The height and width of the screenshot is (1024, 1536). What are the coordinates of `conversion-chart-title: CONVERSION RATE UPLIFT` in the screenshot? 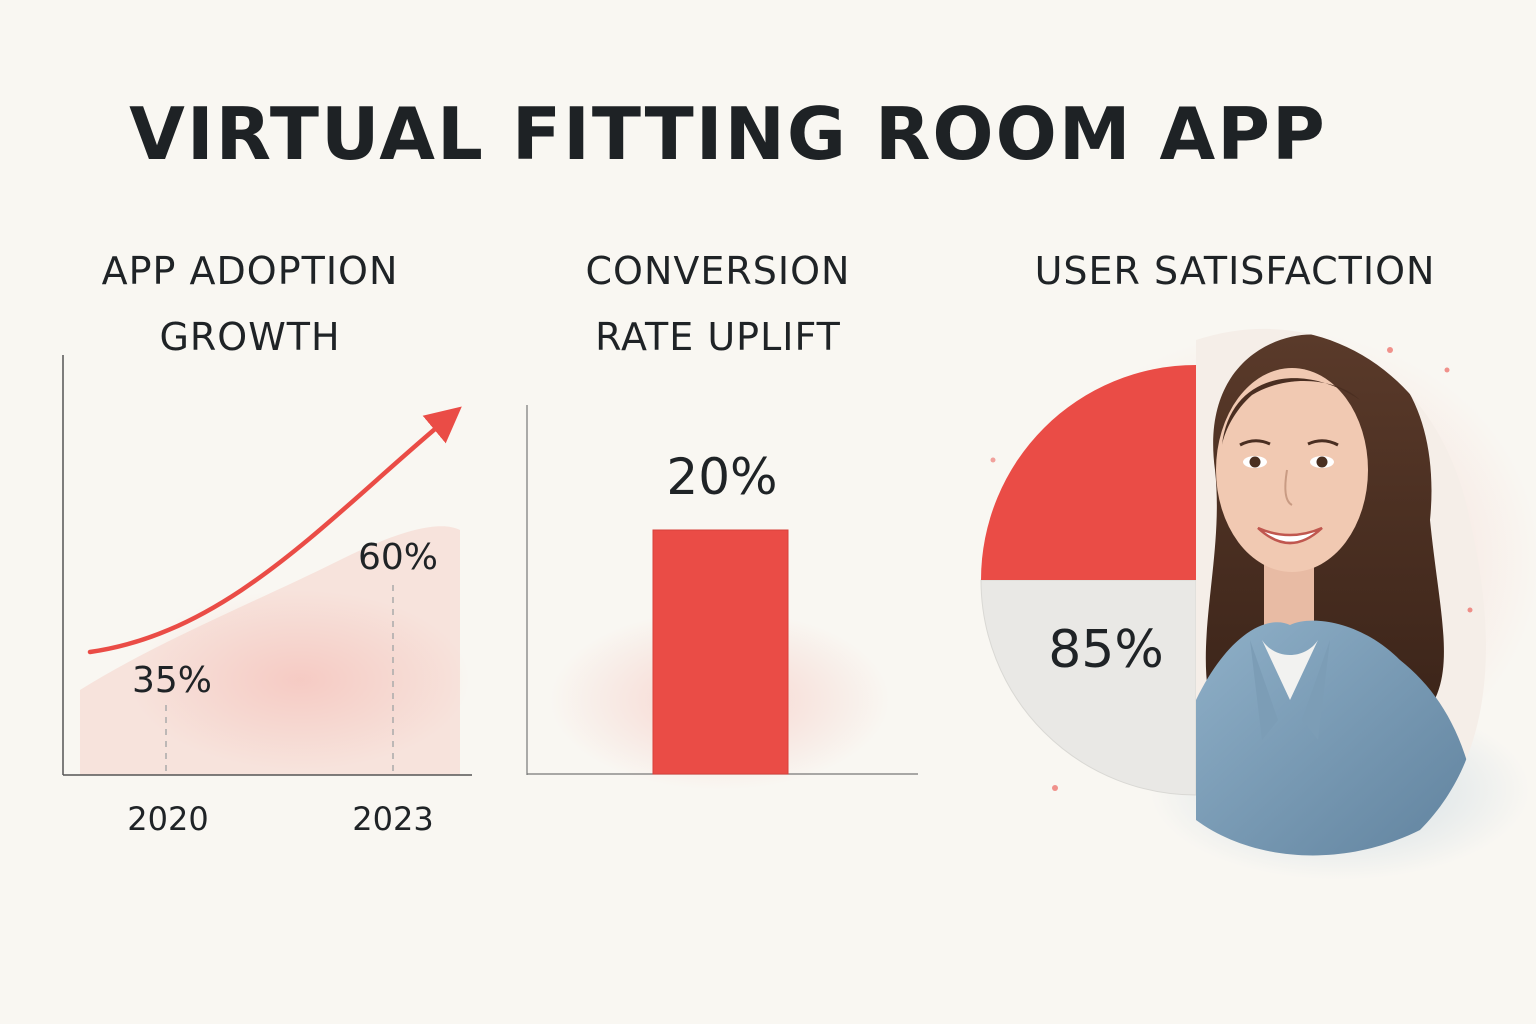 It's located at (718, 304).